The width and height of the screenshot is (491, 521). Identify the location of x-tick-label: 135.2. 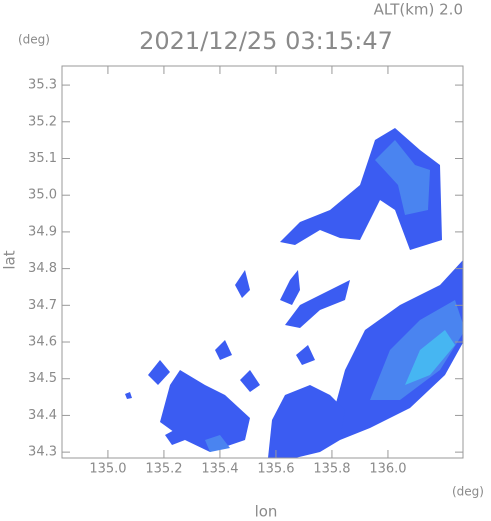
(163, 469).